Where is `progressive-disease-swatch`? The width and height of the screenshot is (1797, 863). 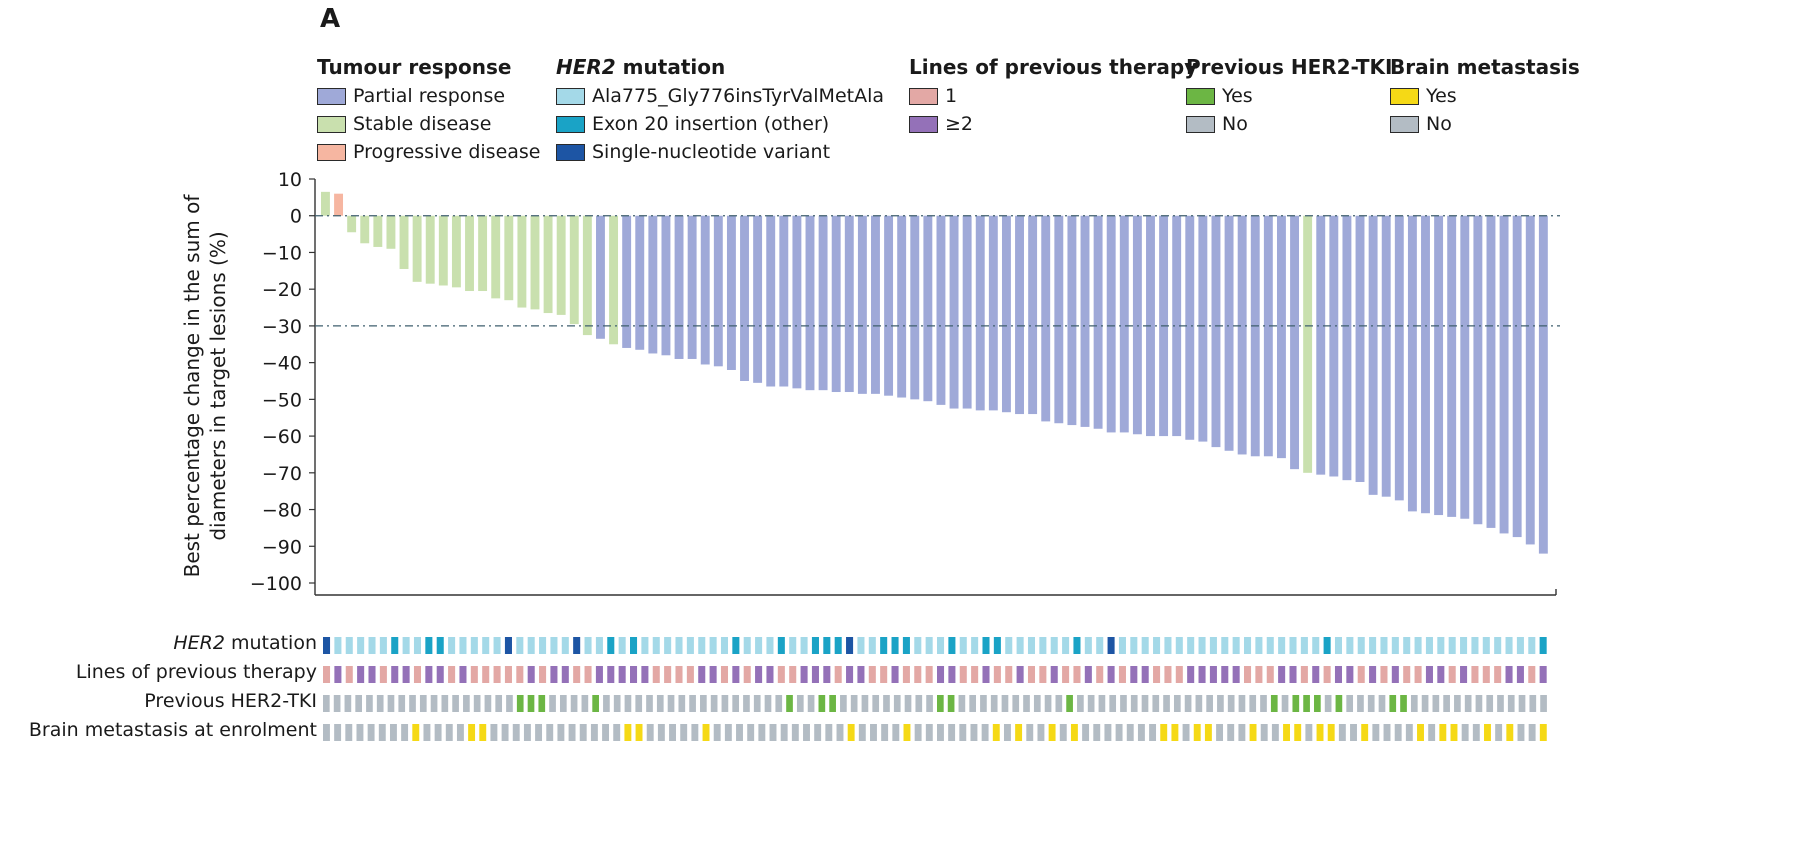 progressive-disease-swatch is located at coordinates (331, 152).